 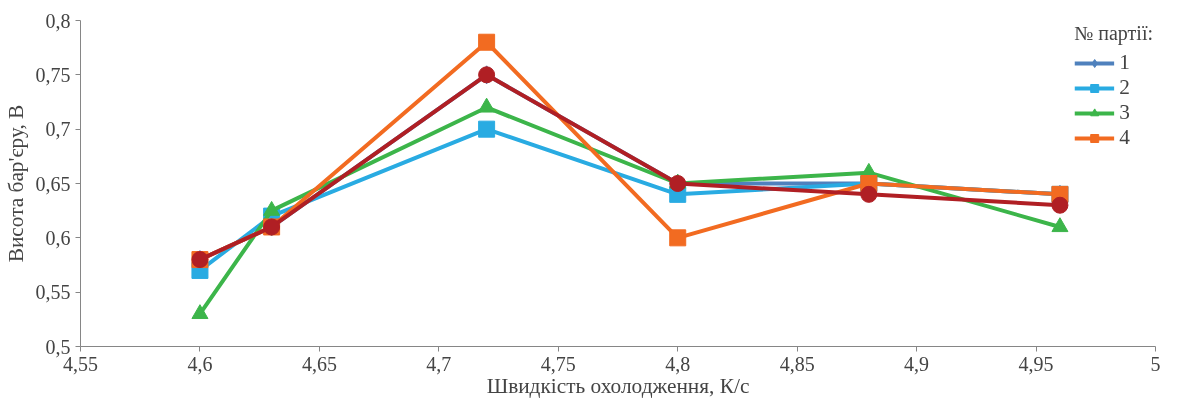 I want to click on y-tick-label: 0,65, so click(x=53, y=183).